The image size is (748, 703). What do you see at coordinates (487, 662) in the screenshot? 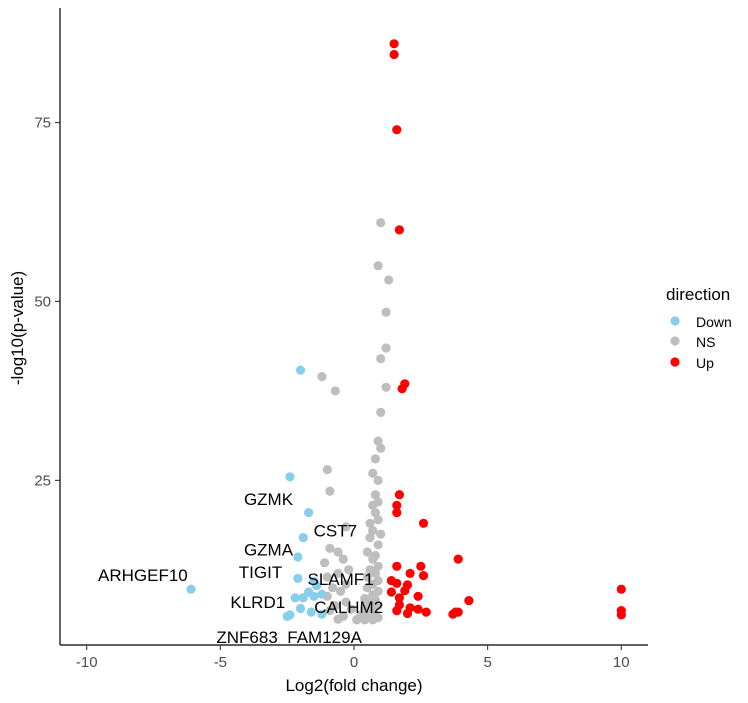
I see `x-tick-label: 5` at bounding box center [487, 662].